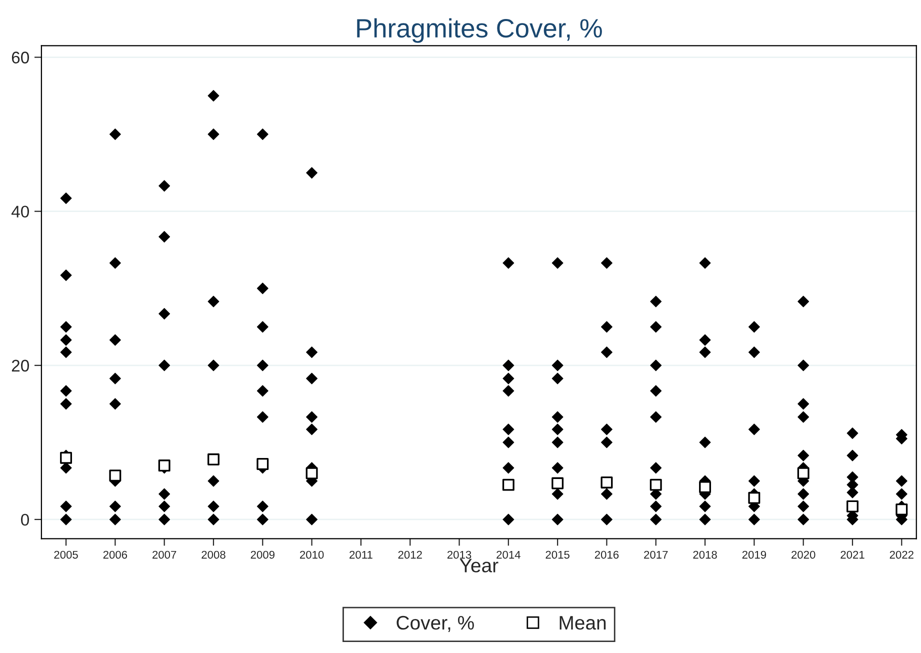  I want to click on x-tick-label: 2020, so click(804, 554).